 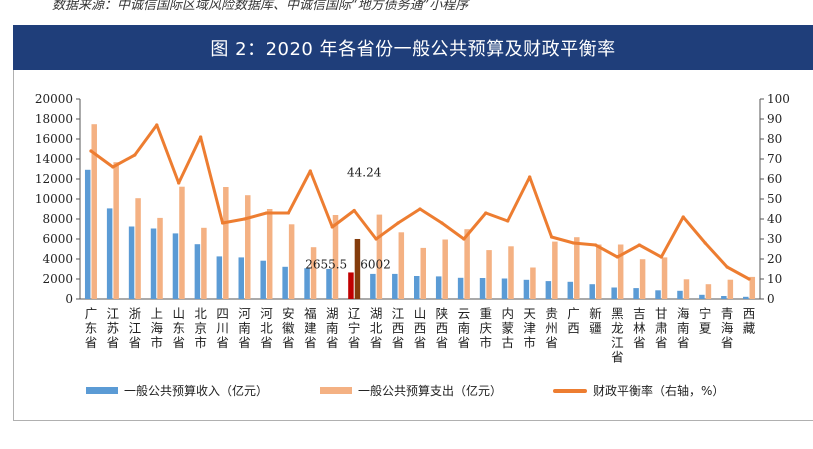 What do you see at coordinates (774, 259) in the screenshot?
I see `right-tick-label: 20` at bounding box center [774, 259].